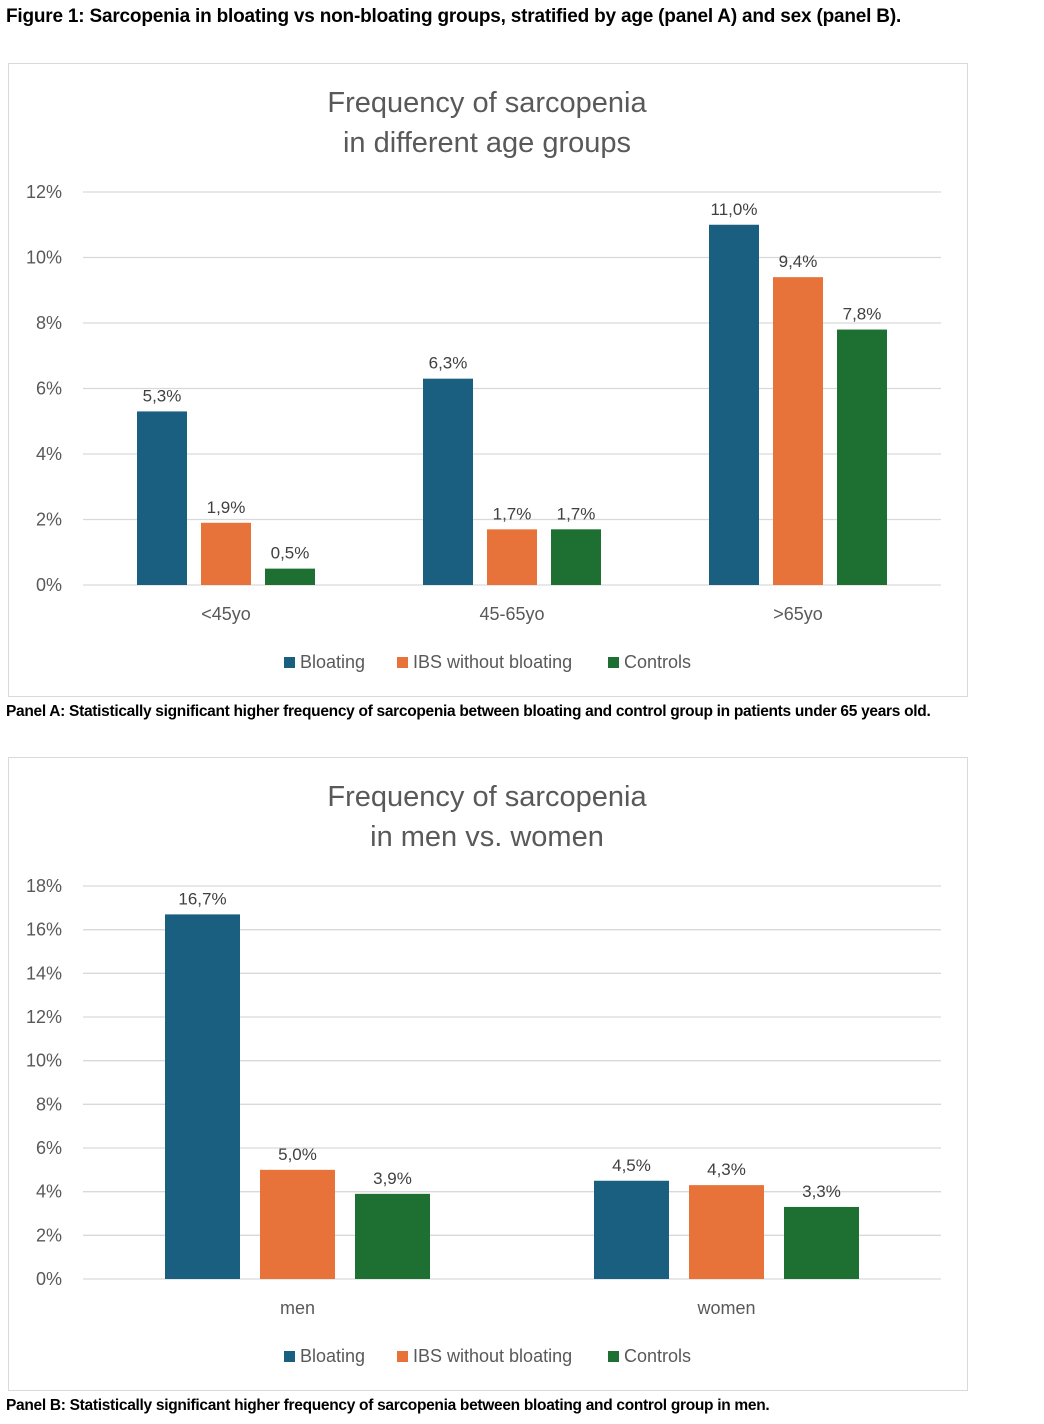  What do you see at coordinates (49, 389) in the screenshot?
I see `chart-a-y-tick-label: 6%` at bounding box center [49, 389].